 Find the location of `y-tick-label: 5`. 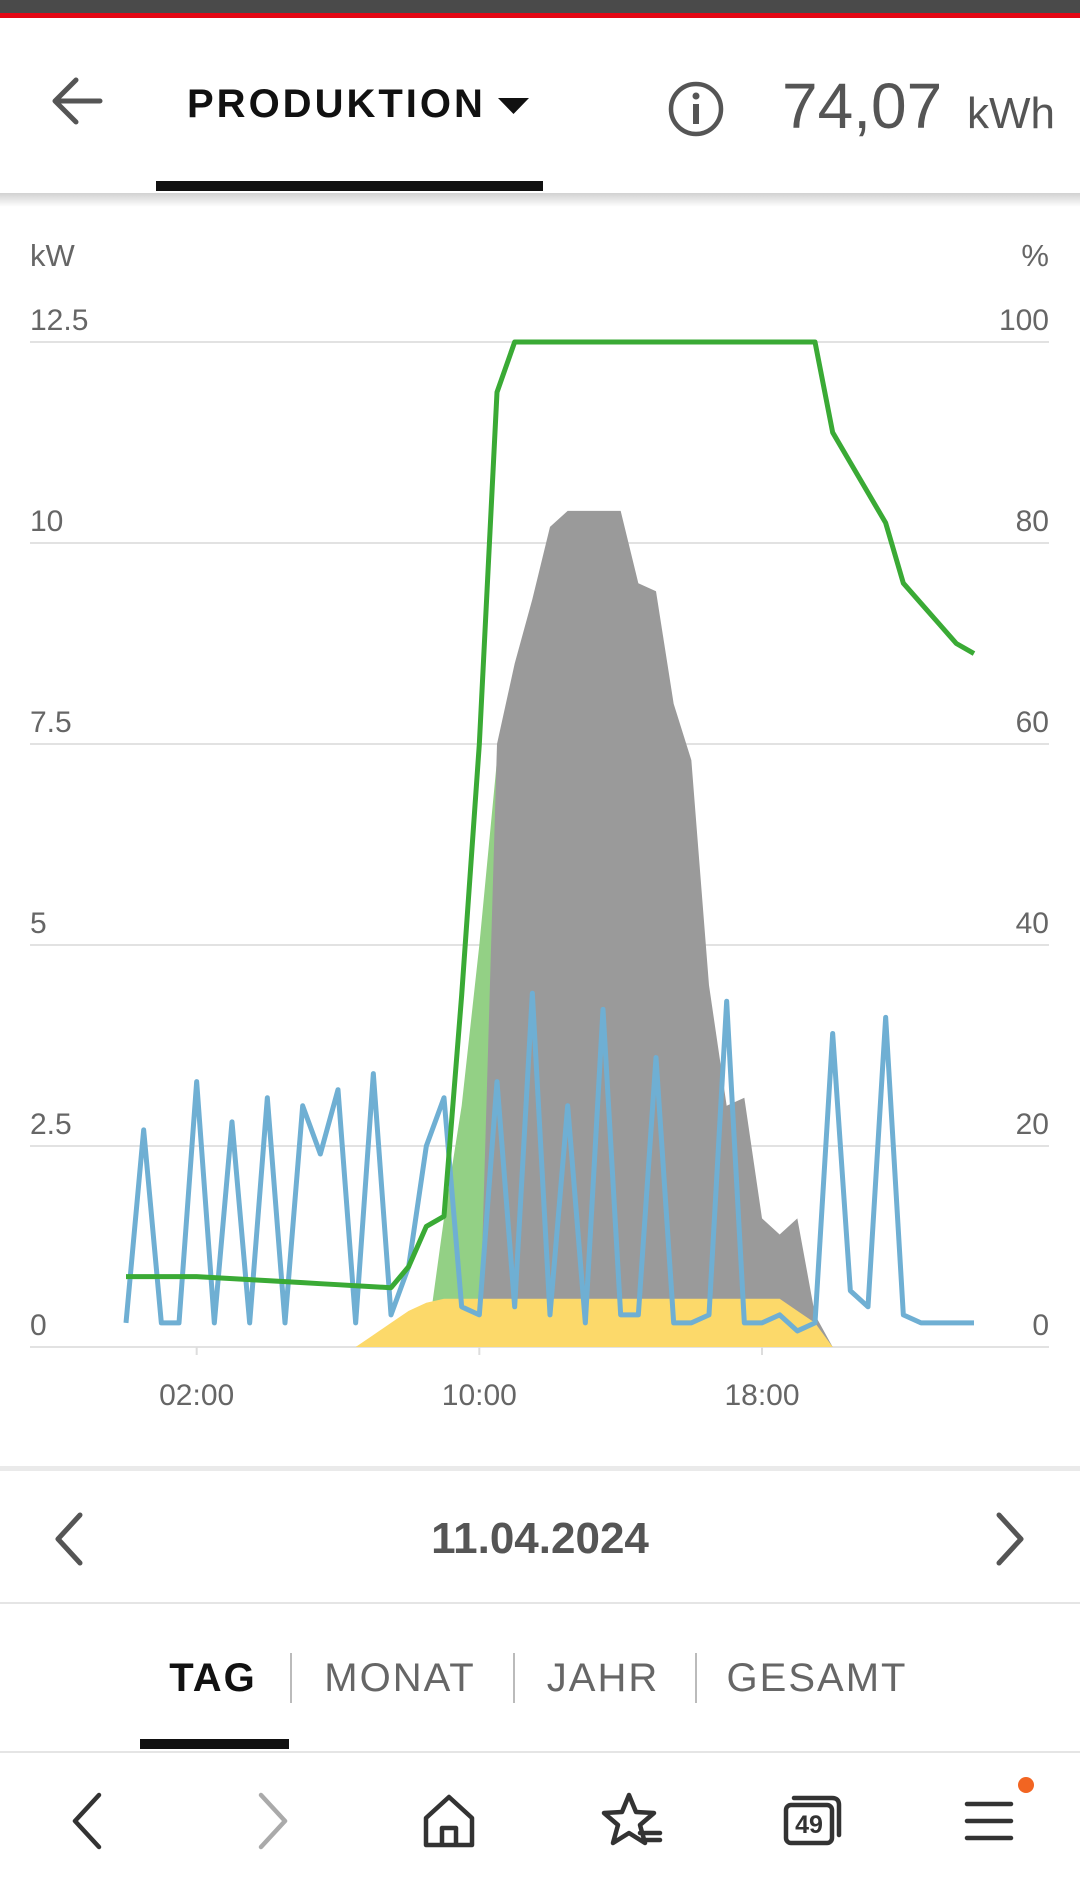

y-tick-label: 5 is located at coordinates (38, 923).